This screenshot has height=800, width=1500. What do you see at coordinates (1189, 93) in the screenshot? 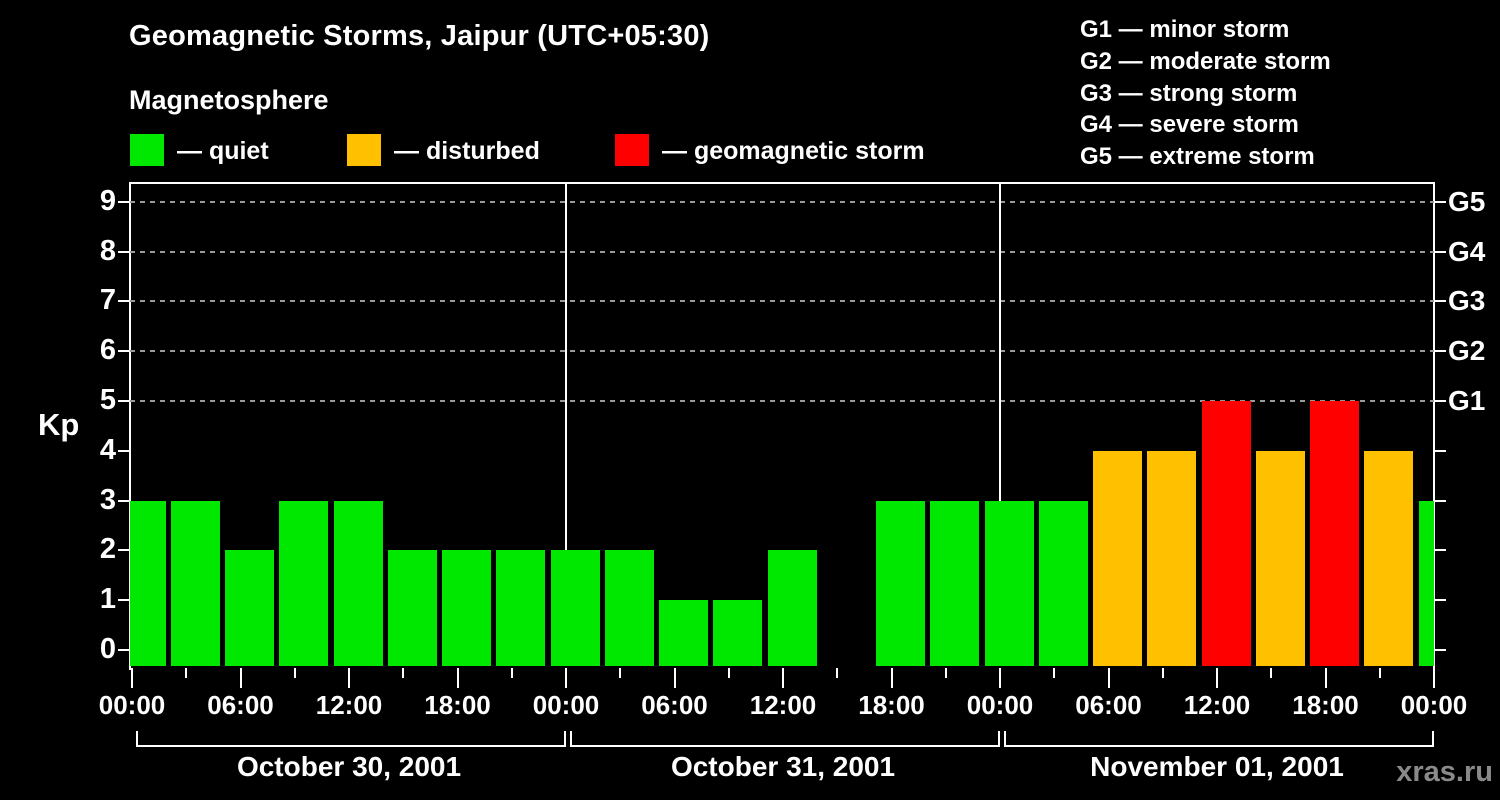
I see `storm-scale-line: G3 — strong storm` at bounding box center [1189, 93].